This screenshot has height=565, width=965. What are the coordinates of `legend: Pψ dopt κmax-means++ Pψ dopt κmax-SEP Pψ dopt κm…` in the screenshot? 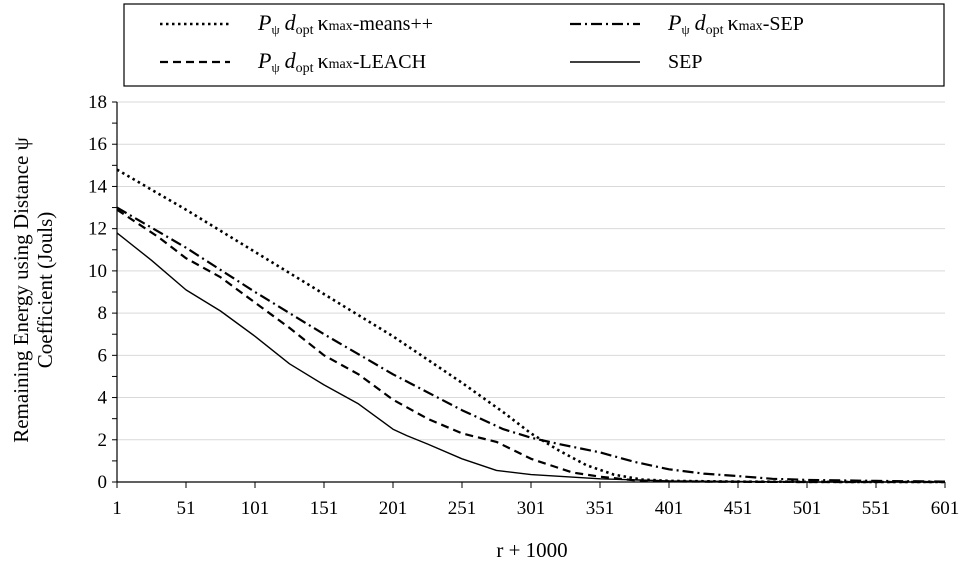 It's located at (534, 45).